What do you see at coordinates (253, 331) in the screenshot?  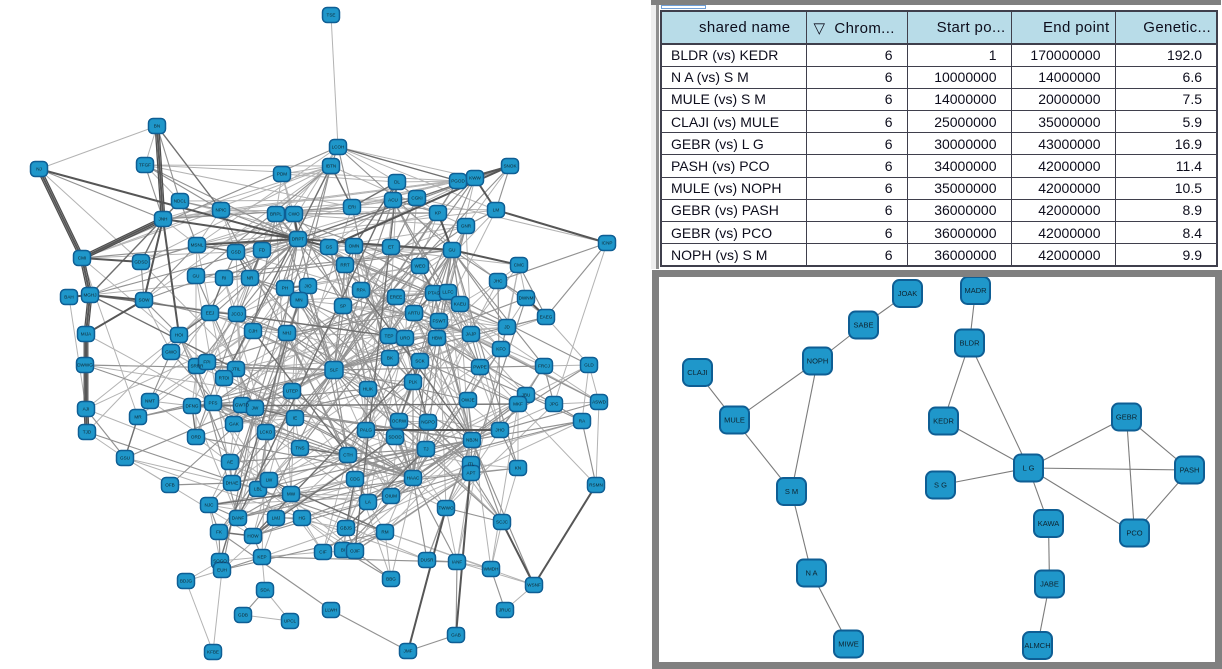 I see `svg-text: CJH` at bounding box center [253, 331].